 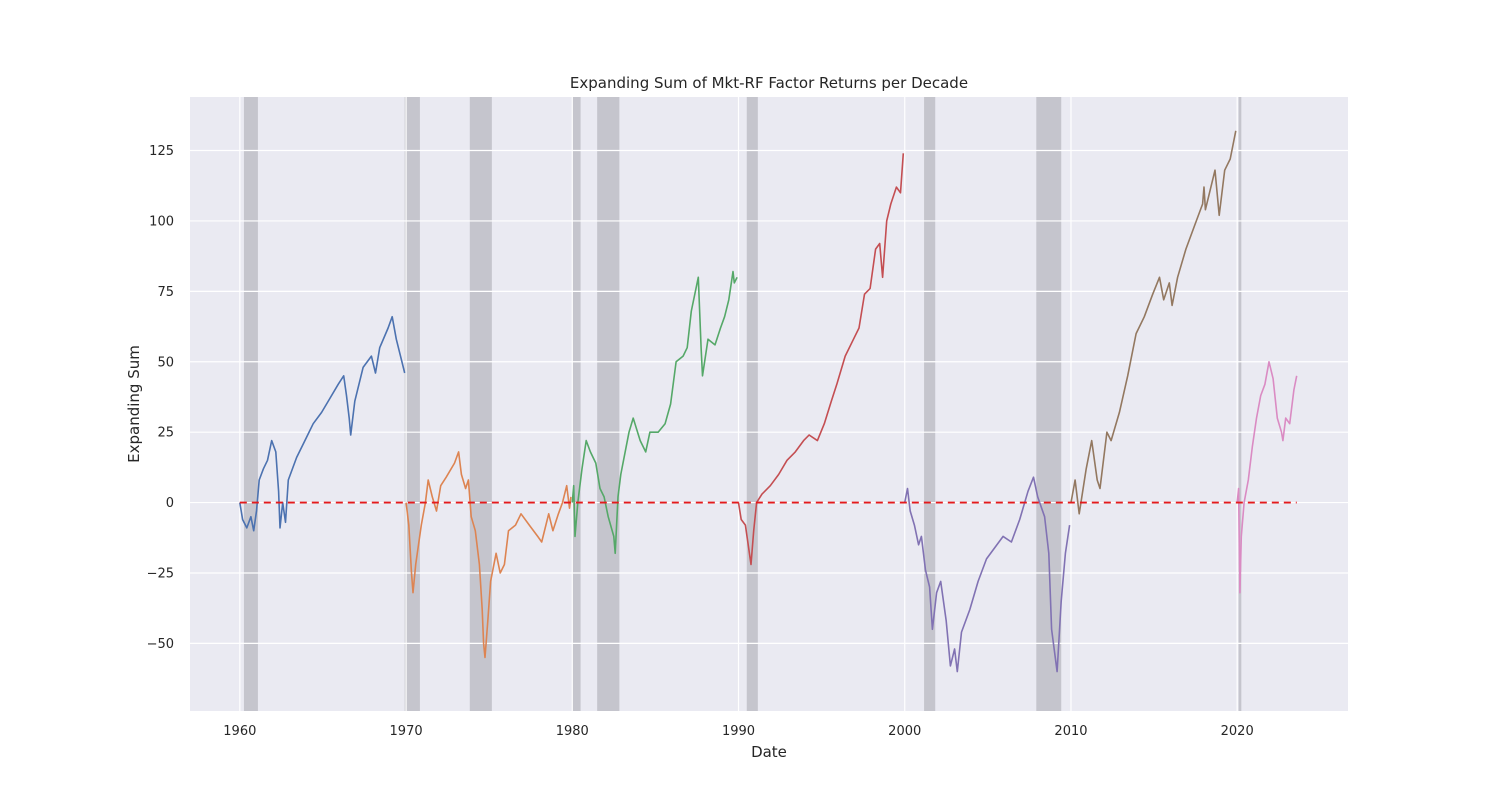 What do you see at coordinates (1237, 731) in the screenshot?
I see `x-tick-label-6: 2020` at bounding box center [1237, 731].